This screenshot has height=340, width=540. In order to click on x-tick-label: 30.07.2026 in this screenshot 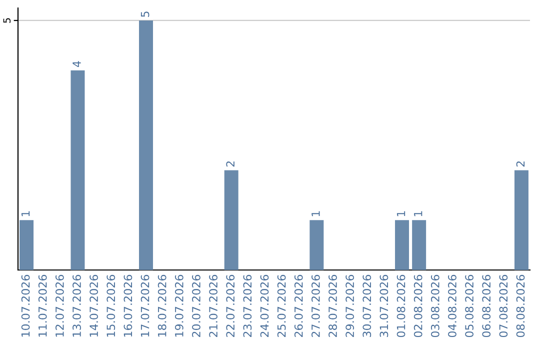, I will do `click(367, 305)`.